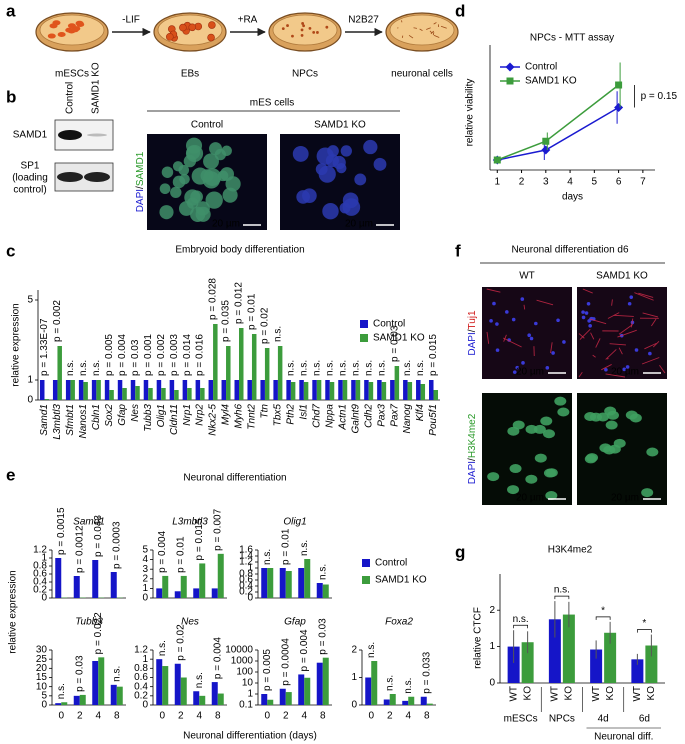 Image resolution: width=685 pixels, height=744 pixels. Describe the element at coordinates (30, 135) in the screenshot. I see `blot-label: SAMD1` at that location.